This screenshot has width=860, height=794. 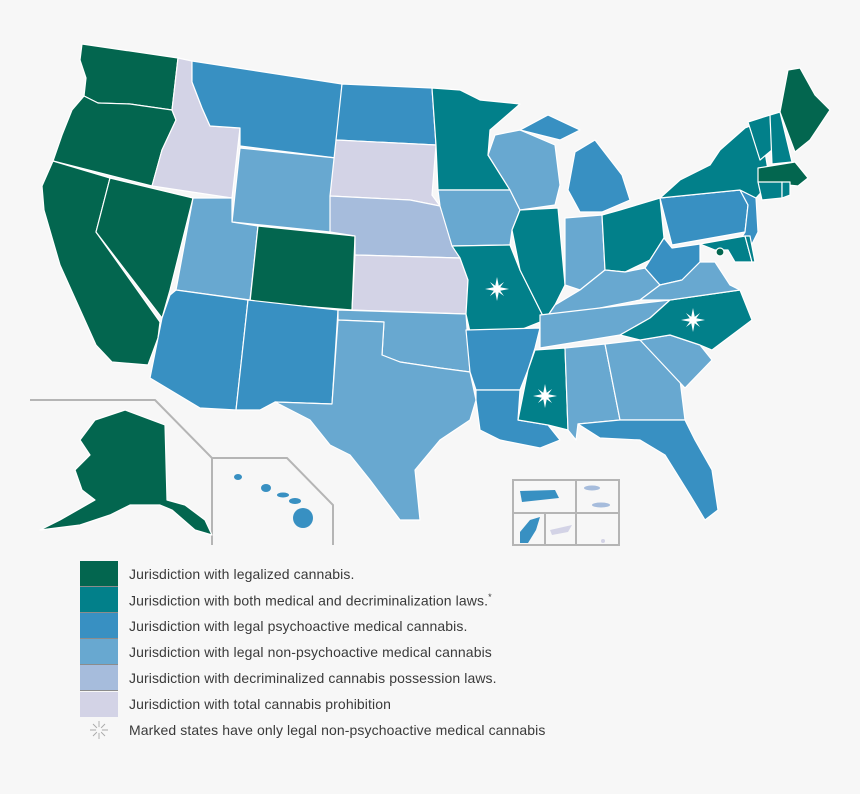 What do you see at coordinates (524, 170) in the screenshot?
I see `state-wisconsin` at bounding box center [524, 170].